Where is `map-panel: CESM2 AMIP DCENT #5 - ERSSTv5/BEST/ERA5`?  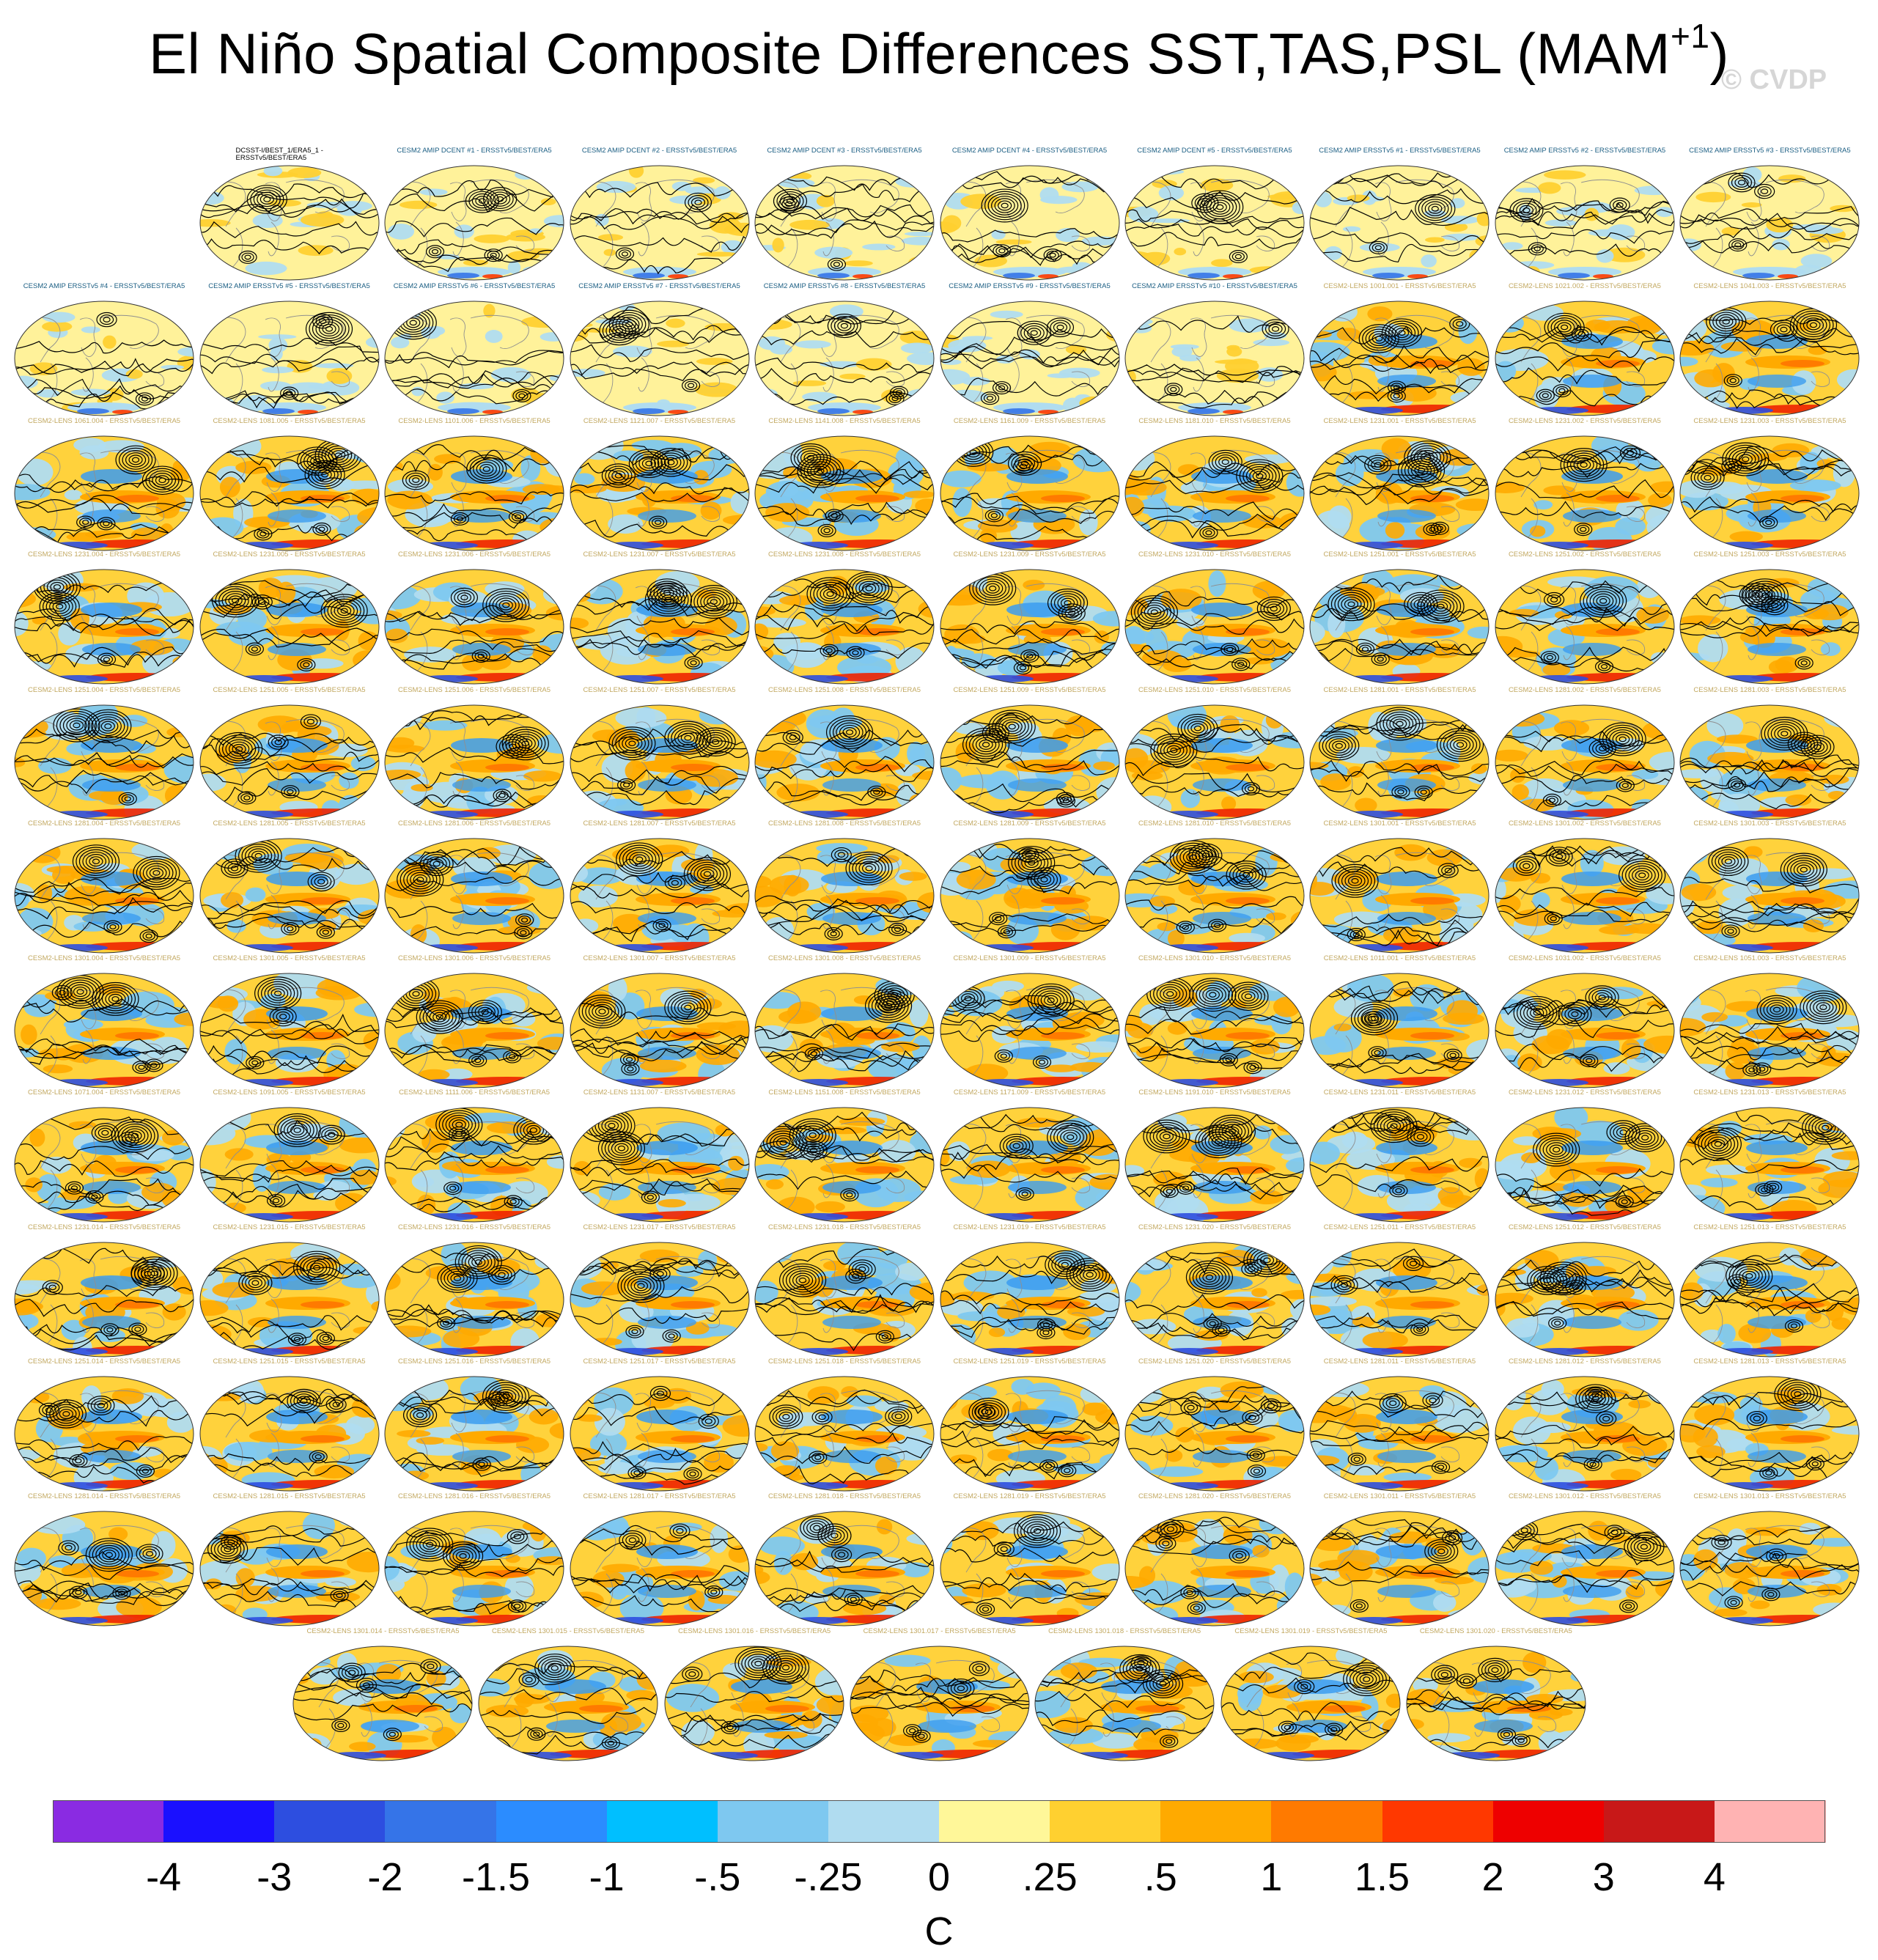 map-panel: CESM2 AMIP DCENT #5 - ERSSTv5/BEST/ERA5 is located at coordinates (1215, 215).